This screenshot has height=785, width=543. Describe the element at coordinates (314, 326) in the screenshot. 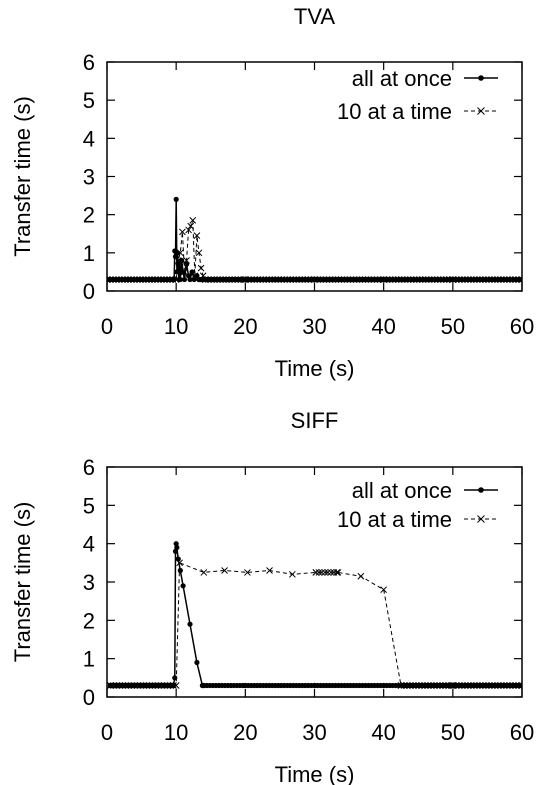

I see `x-tick-label: 30` at that location.